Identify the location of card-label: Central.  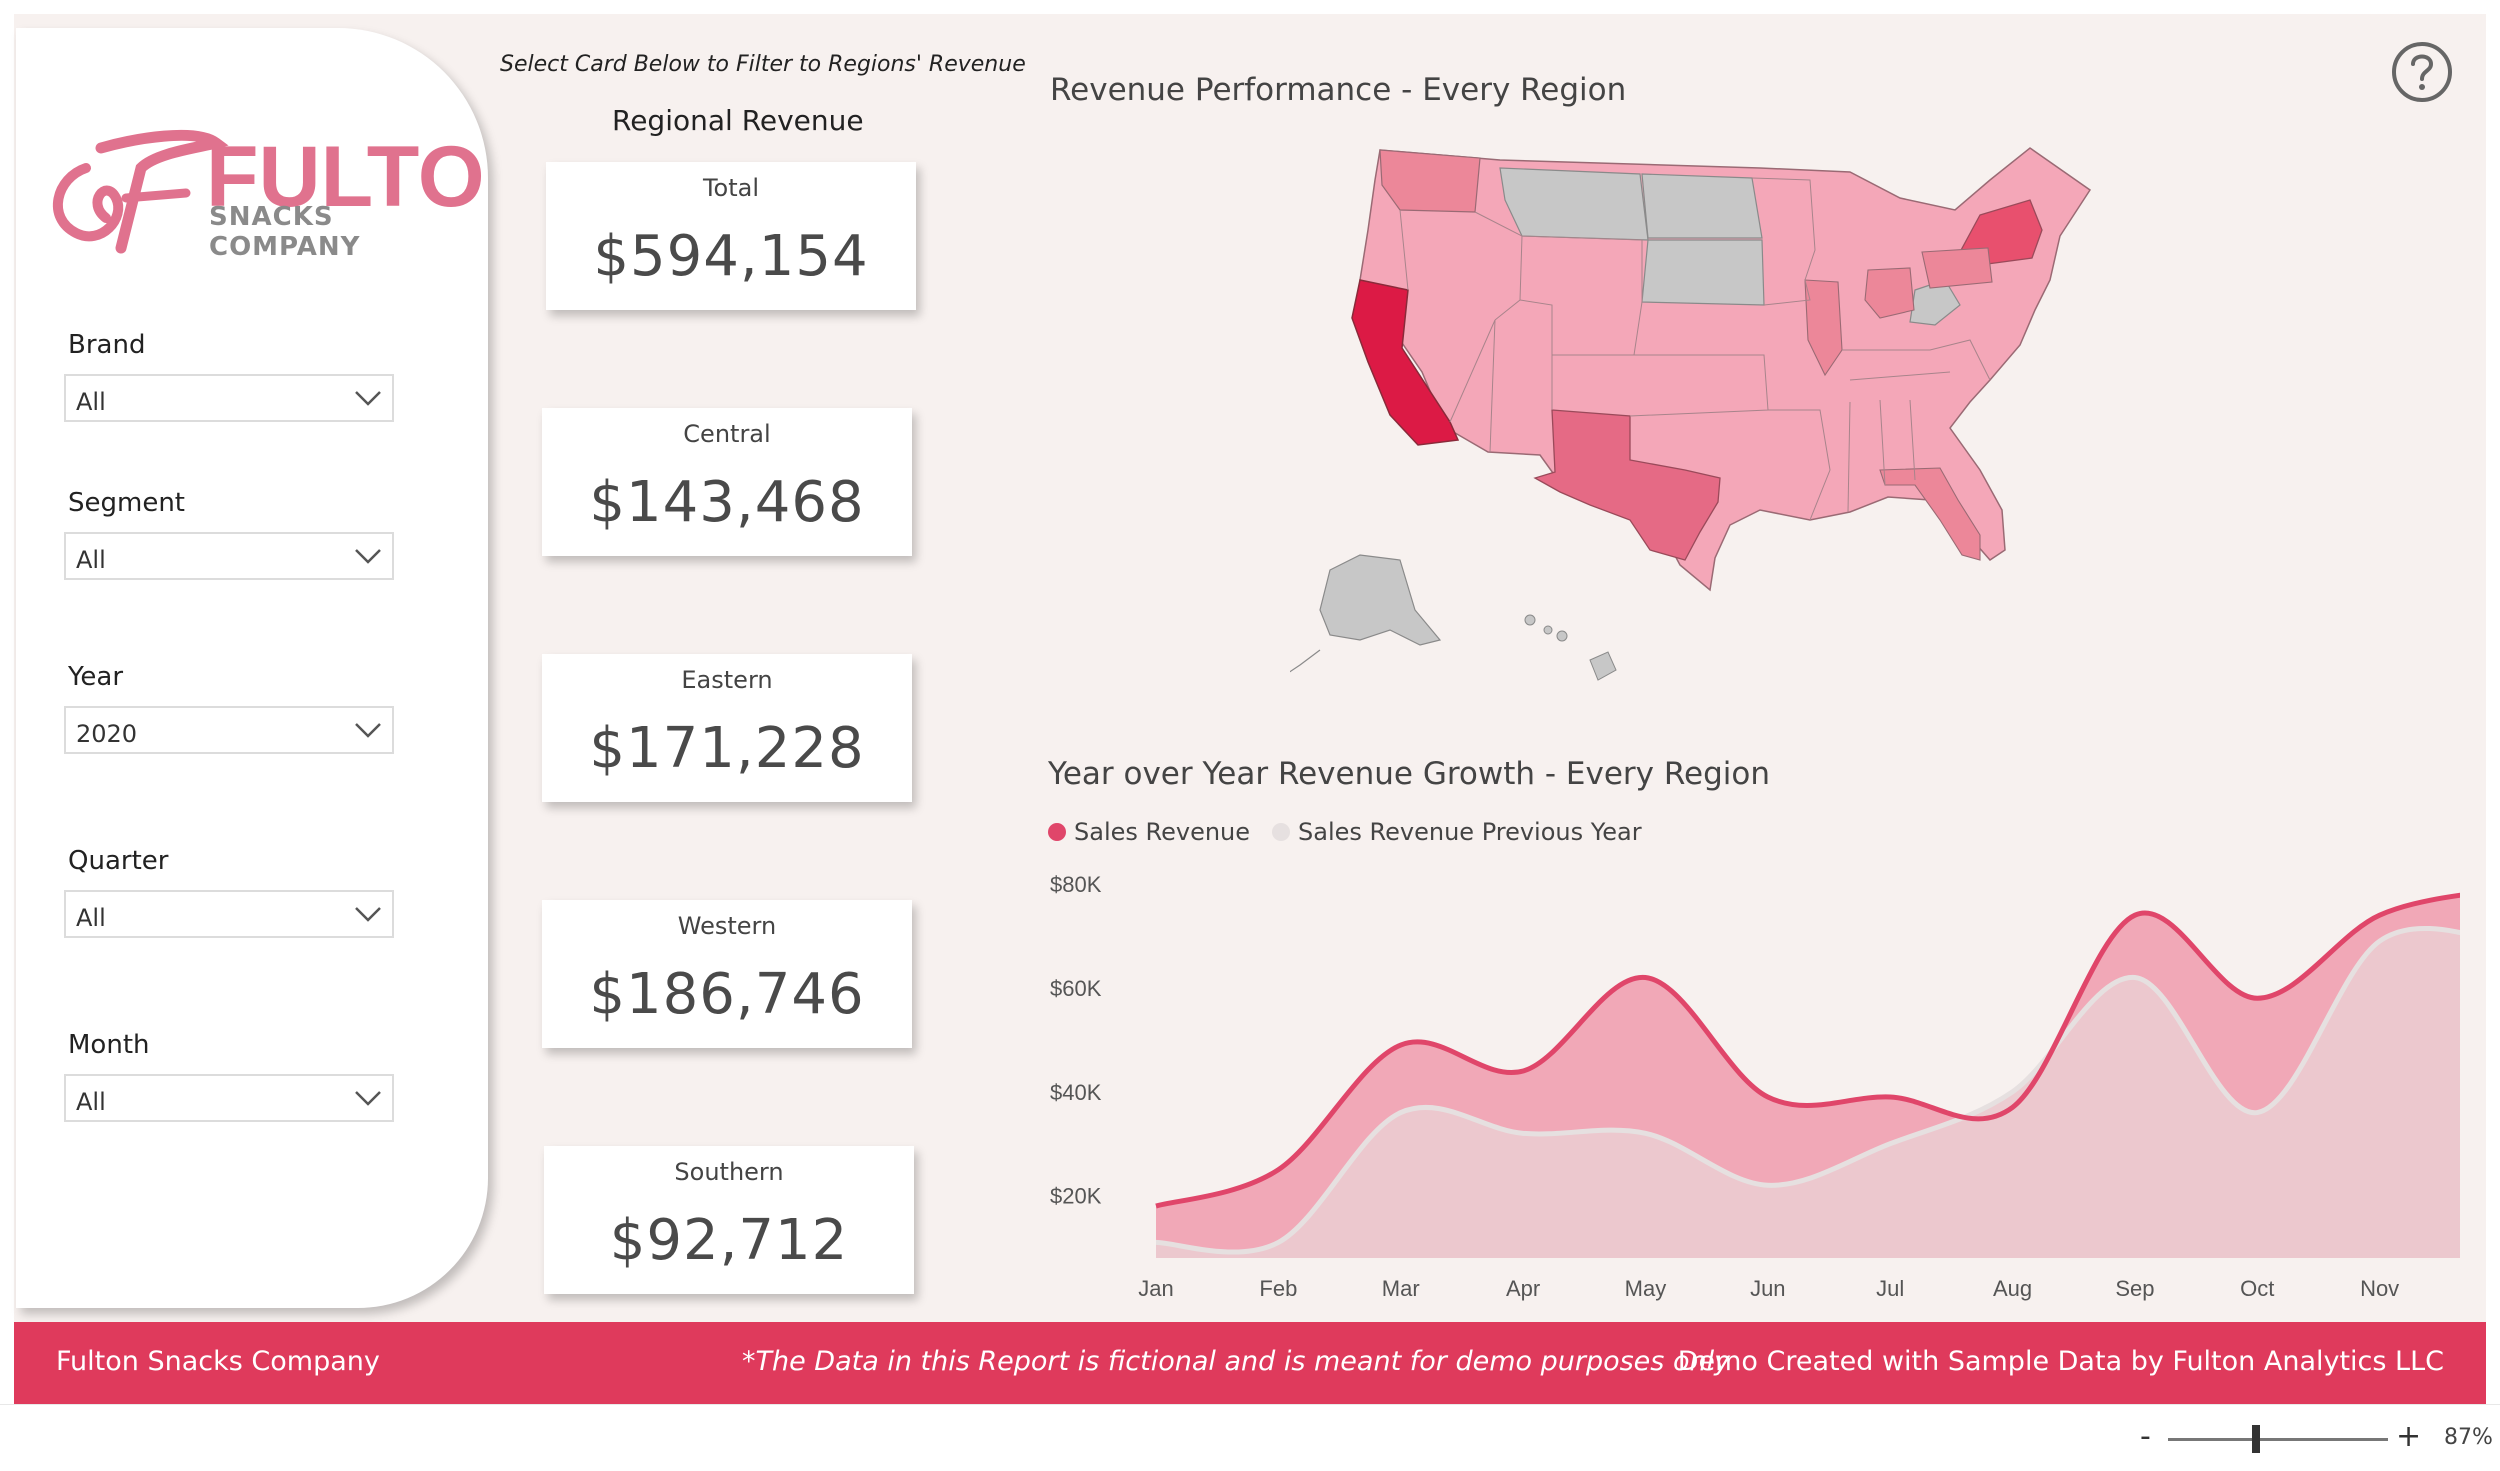
(727, 434).